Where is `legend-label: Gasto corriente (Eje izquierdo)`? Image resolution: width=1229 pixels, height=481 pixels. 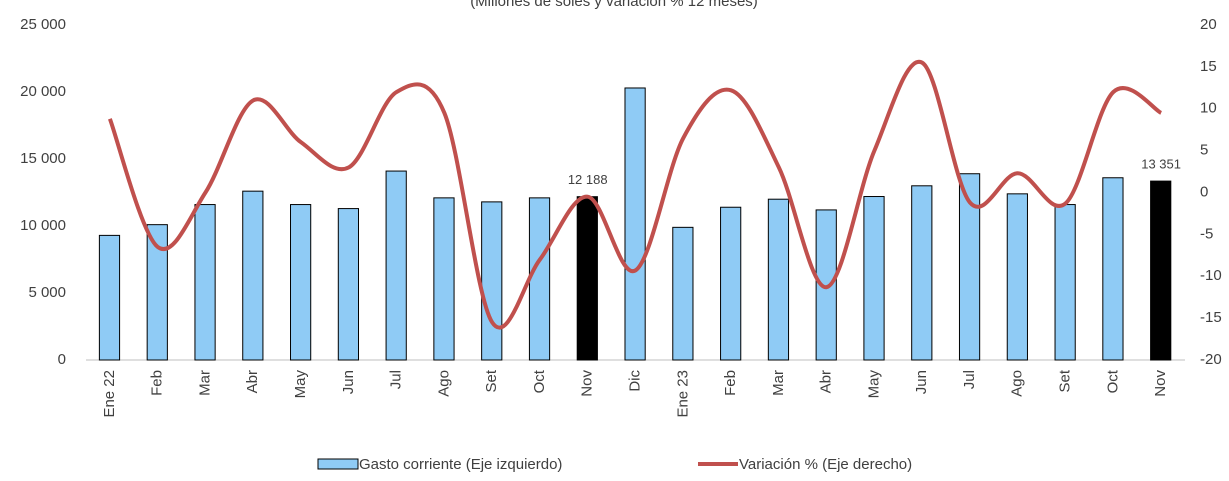
legend-label: Gasto corriente (Eje izquierdo) is located at coordinates (460, 464).